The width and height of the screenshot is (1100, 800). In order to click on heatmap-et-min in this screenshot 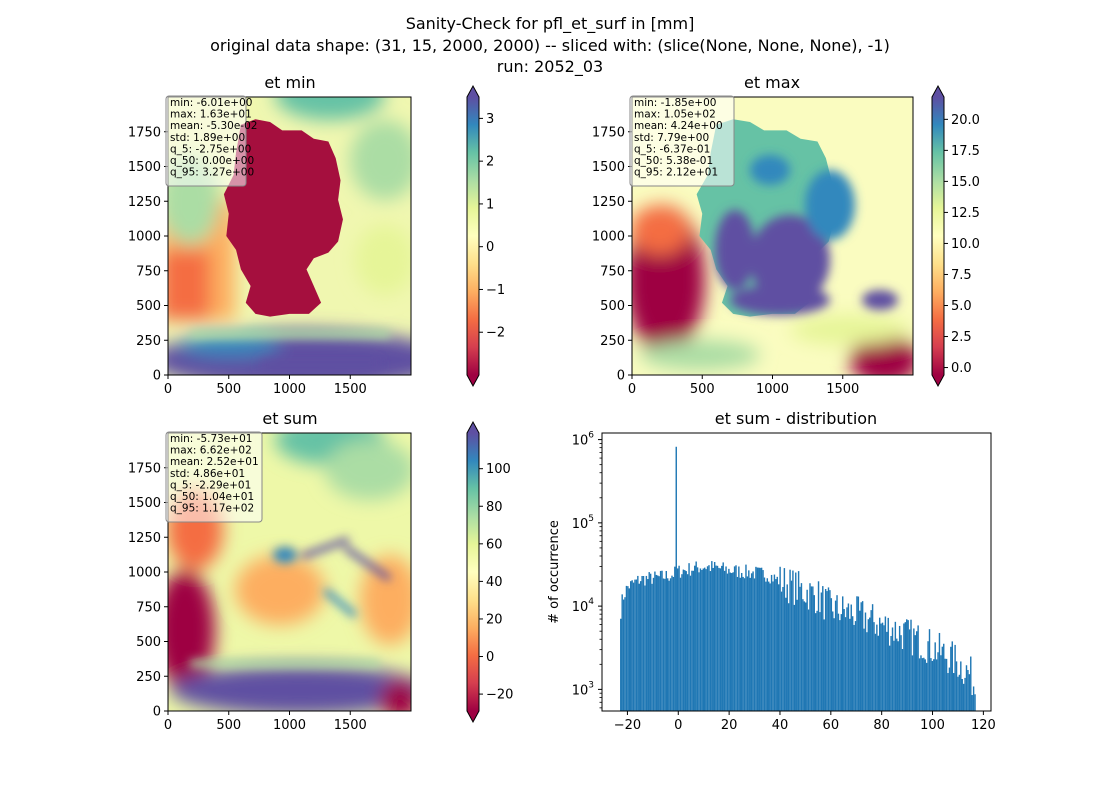, I will do `click(289, 236)`.